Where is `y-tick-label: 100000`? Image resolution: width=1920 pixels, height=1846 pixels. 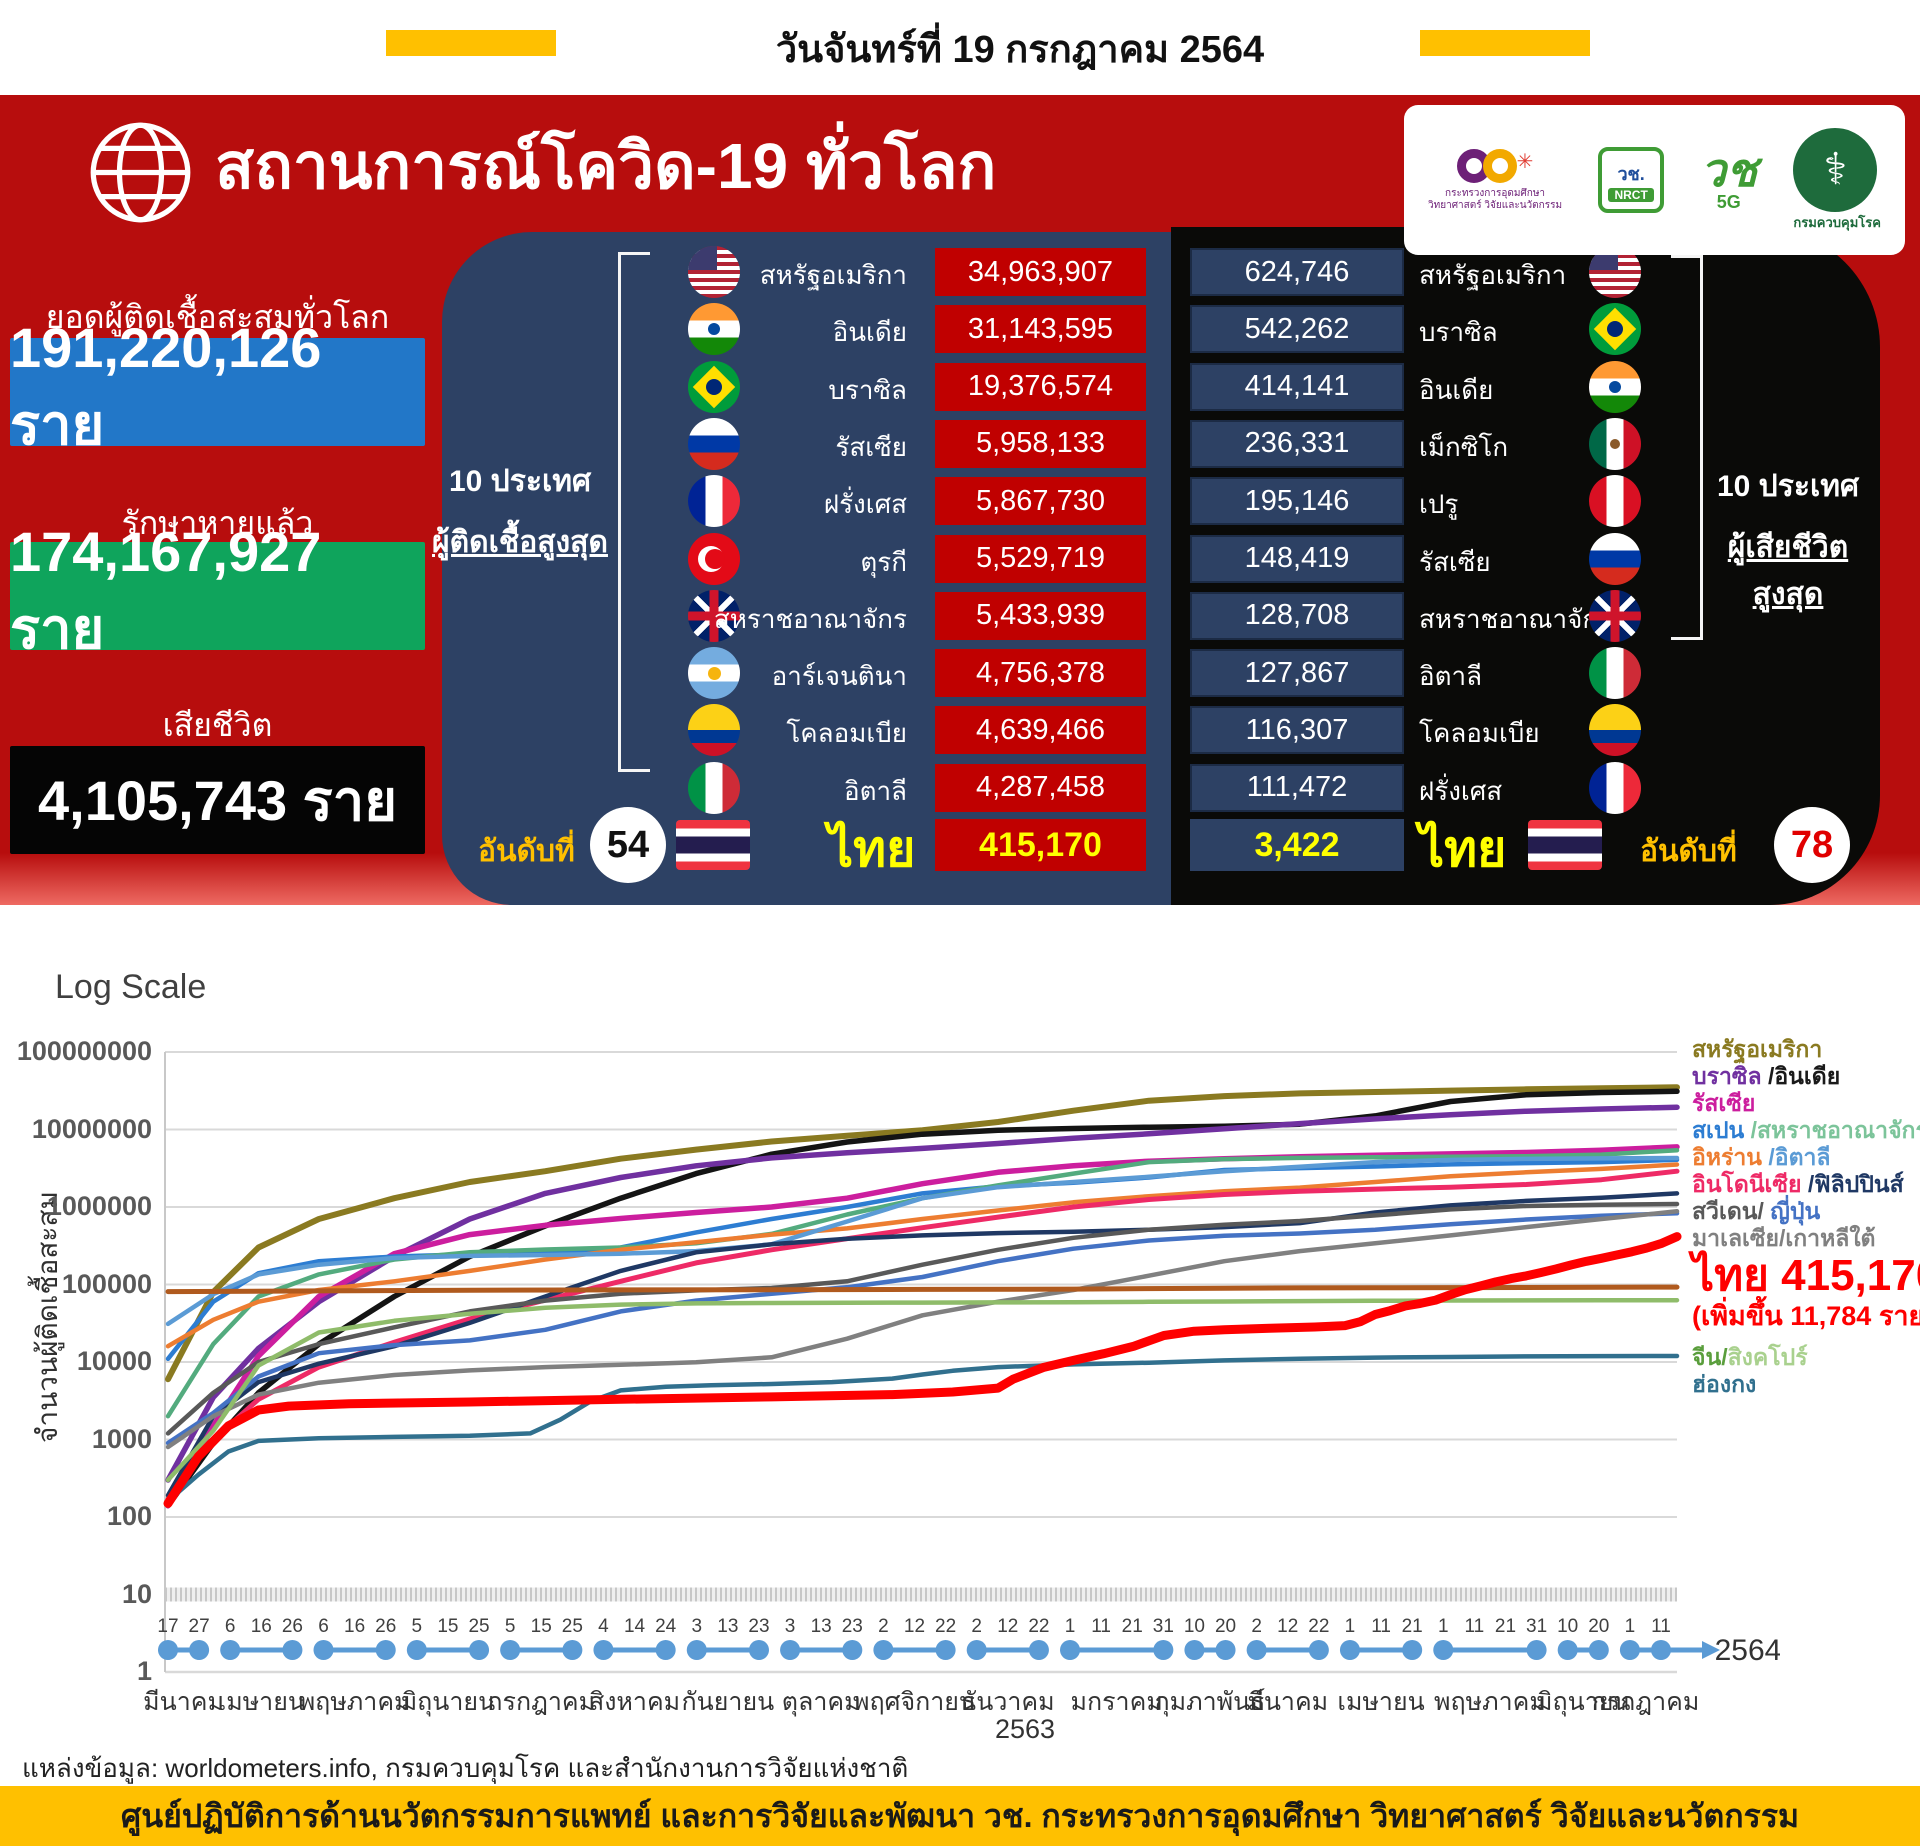 y-tick-label: 100000 is located at coordinates (106, 1283).